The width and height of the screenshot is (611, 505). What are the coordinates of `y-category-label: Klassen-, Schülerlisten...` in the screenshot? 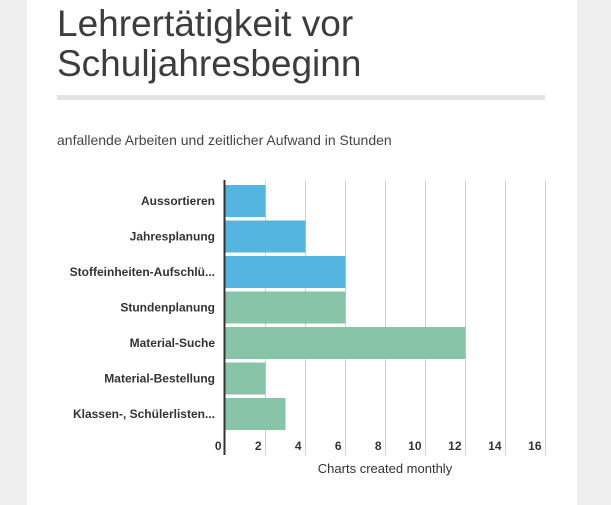 It's located at (144, 414).